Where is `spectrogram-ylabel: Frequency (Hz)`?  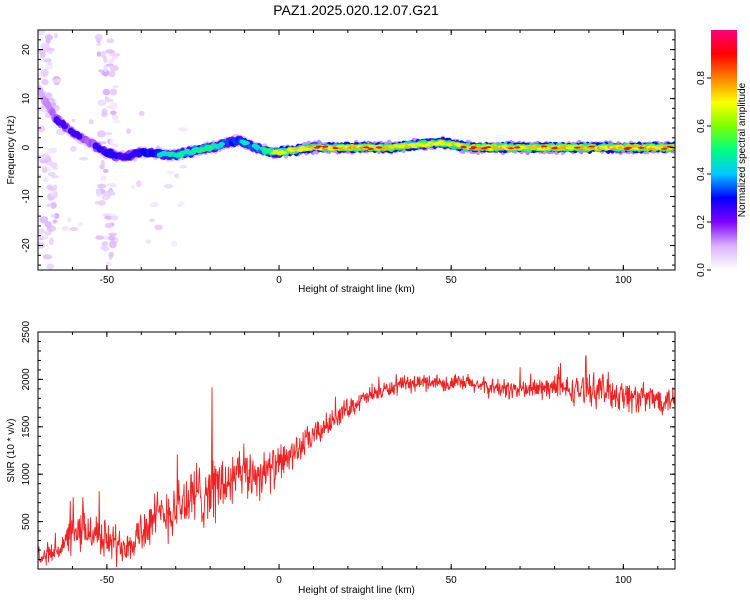 spectrogram-ylabel: Frequency (Hz) is located at coordinates (11, 150).